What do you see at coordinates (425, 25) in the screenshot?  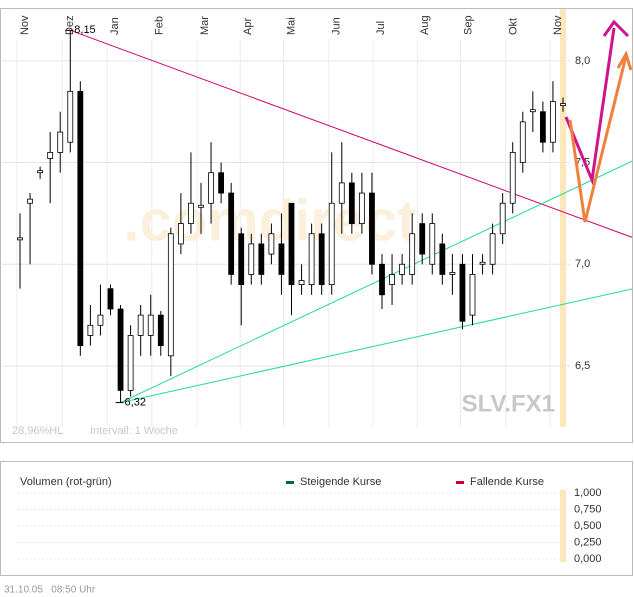 I see `x-tick-label: Aug` at bounding box center [425, 25].